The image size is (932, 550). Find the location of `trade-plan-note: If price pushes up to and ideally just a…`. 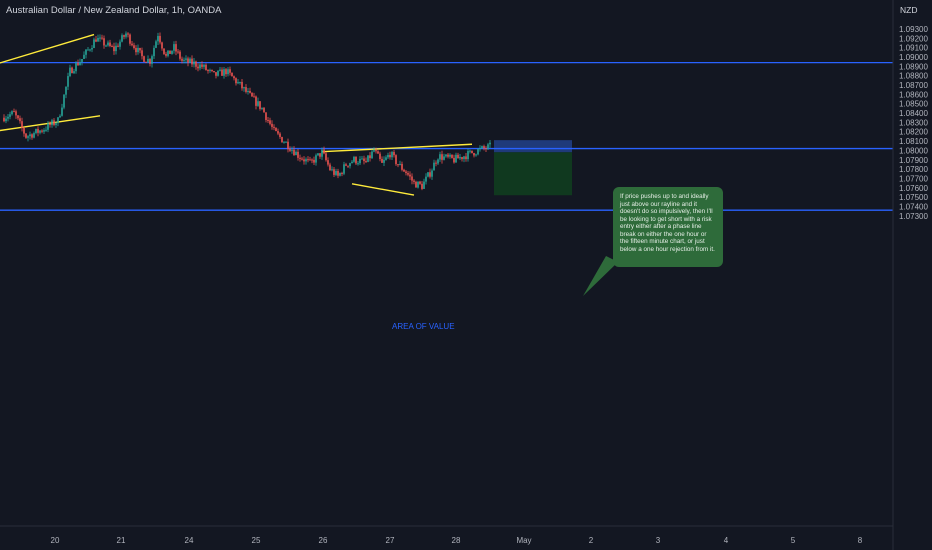

trade-plan-note: If price pushes up to and ideally just a… is located at coordinates (668, 227).